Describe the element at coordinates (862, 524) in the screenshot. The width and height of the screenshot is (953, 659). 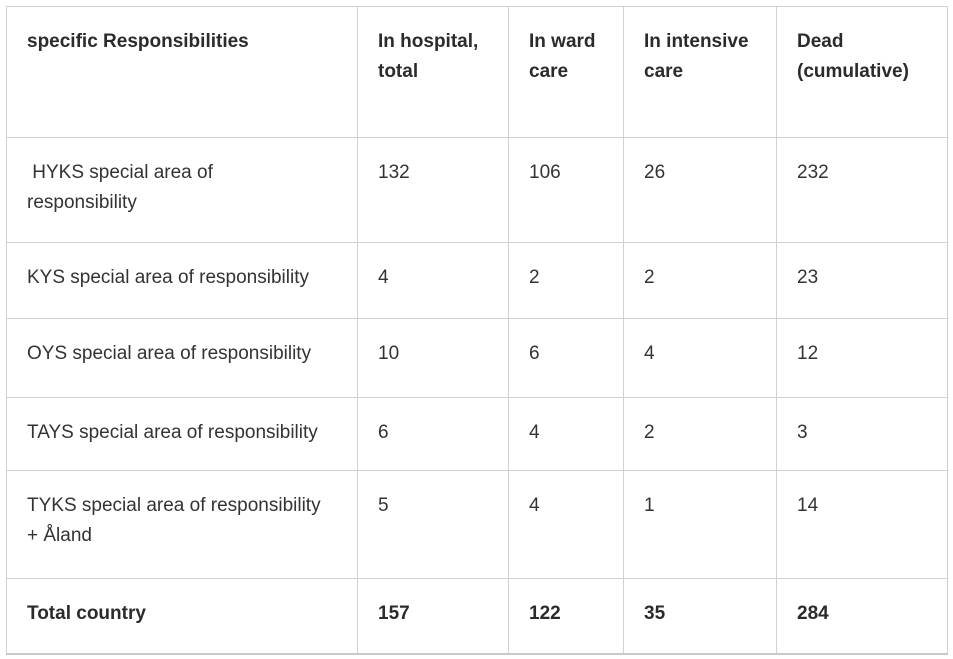
I see `value-cell-dead: 14` at that location.